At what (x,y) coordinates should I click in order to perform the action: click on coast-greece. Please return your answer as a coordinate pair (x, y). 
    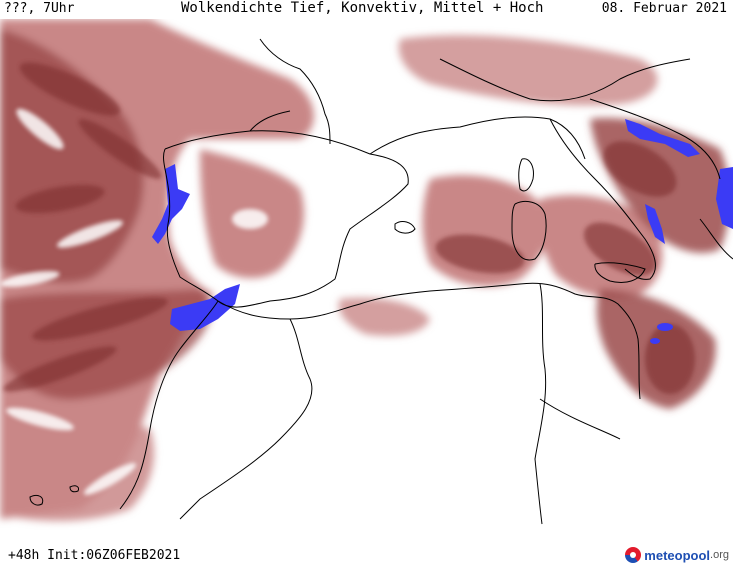
    Looking at the image, I should click on (716, 239).